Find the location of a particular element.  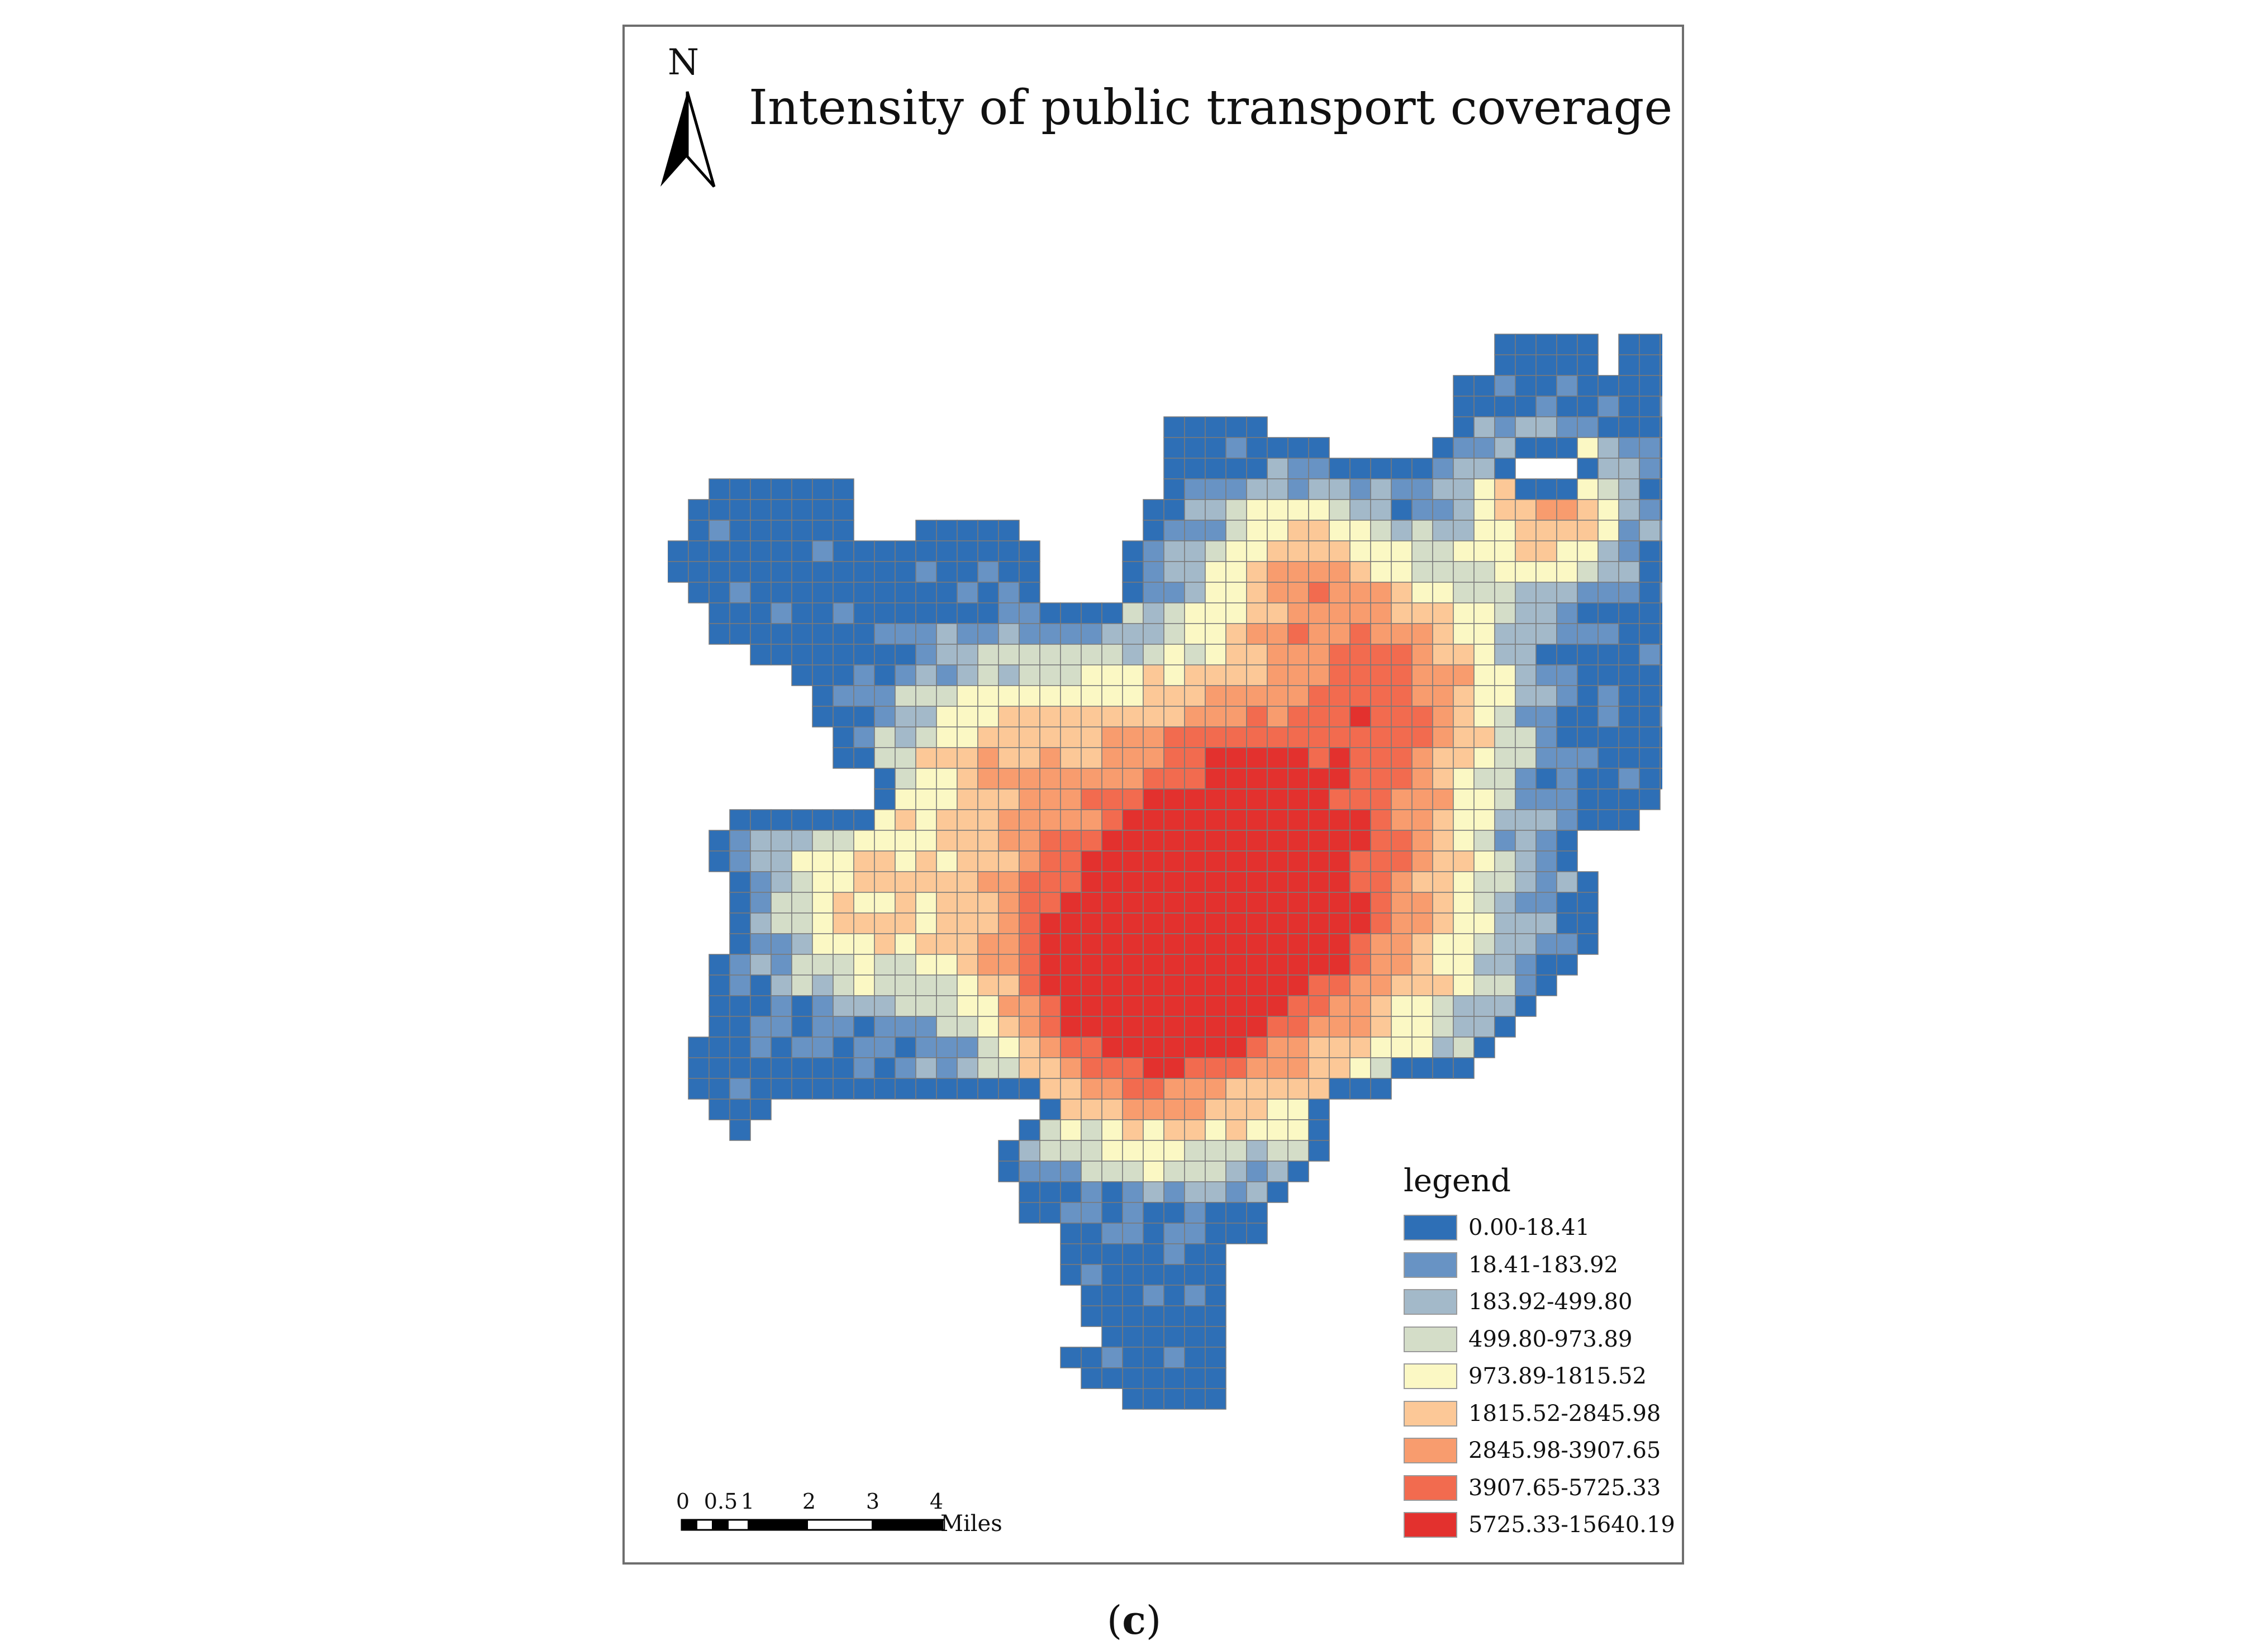

legend-item-1: 18.41-183.92 is located at coordinates (1539, 1265).